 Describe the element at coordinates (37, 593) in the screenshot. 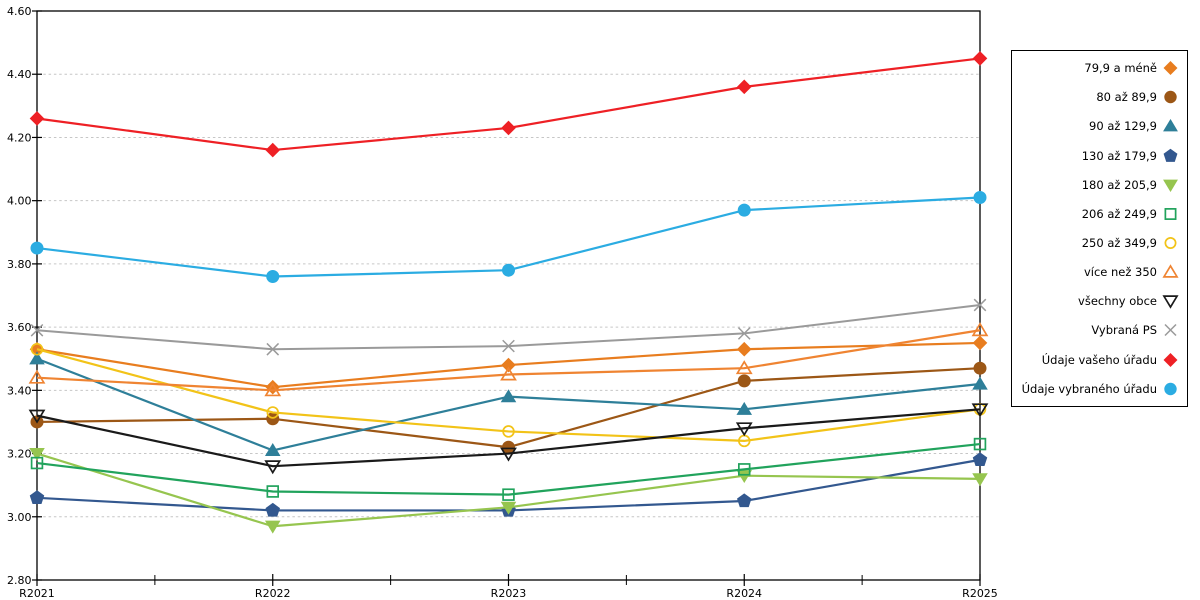

I see `x-tick-label: R2021` at that location.